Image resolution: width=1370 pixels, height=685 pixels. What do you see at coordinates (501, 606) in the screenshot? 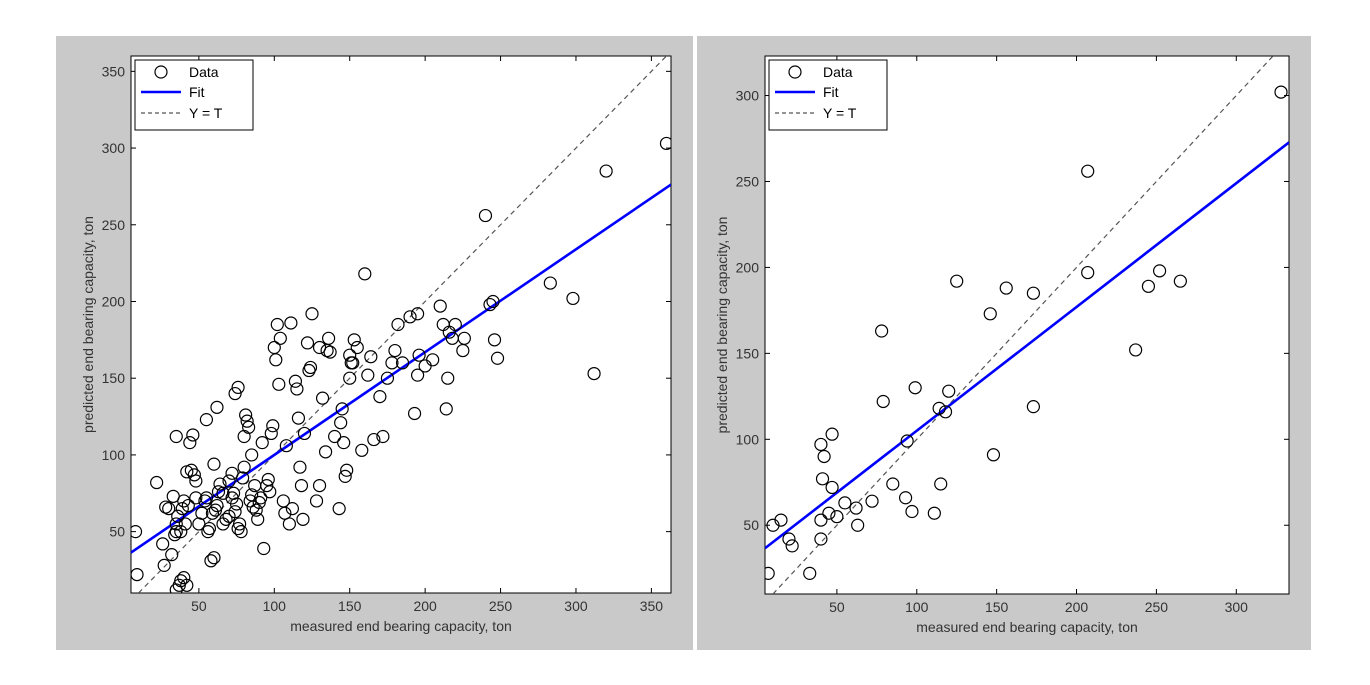
I see `x-tick-label: 250` at bounding box center [501, 606].